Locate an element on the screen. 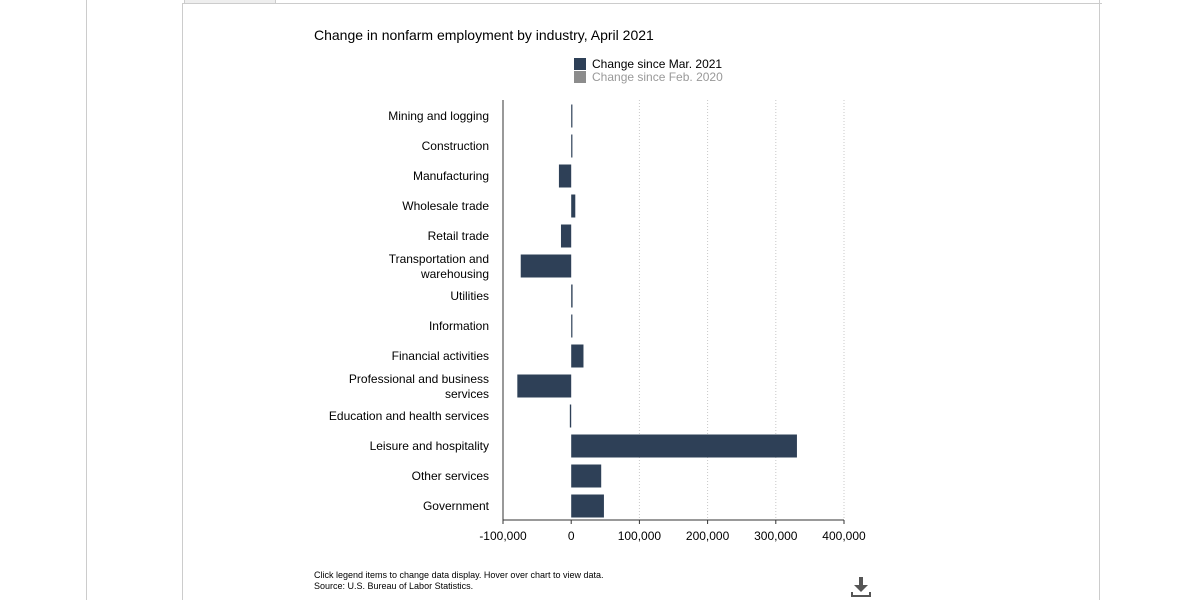 Image resolution: width=1192 pixels, height=600 pixels. category-label-6: Utilities is located at coordinates (469, 296).